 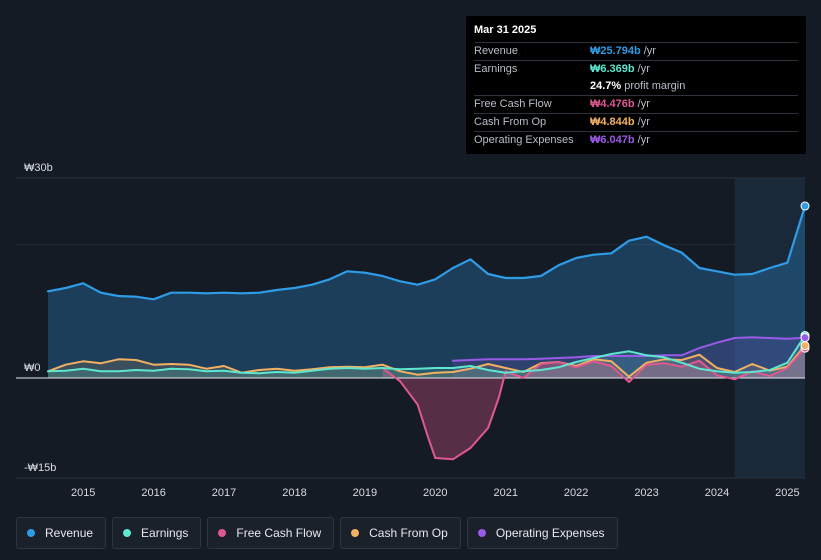 What do you see at coordinates (505, 493) in the screenshot?
I see `x-tick-label: 2021` at bounding box center [505, 493].